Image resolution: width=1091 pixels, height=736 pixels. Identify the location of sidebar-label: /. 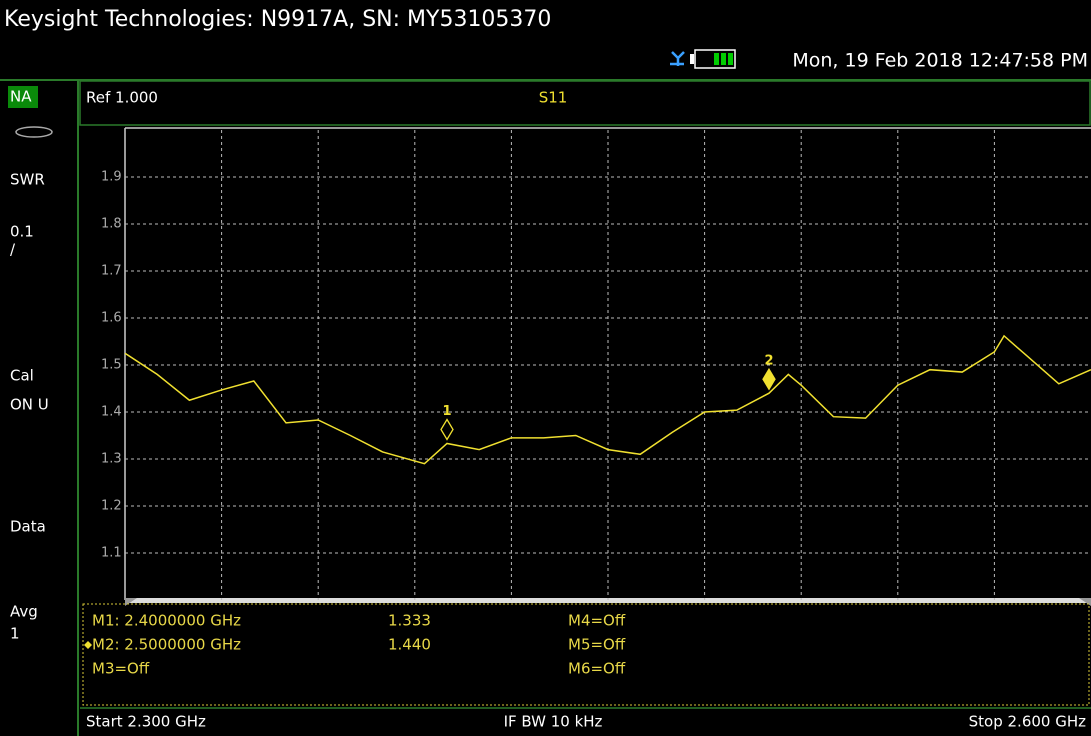
(13, 250).